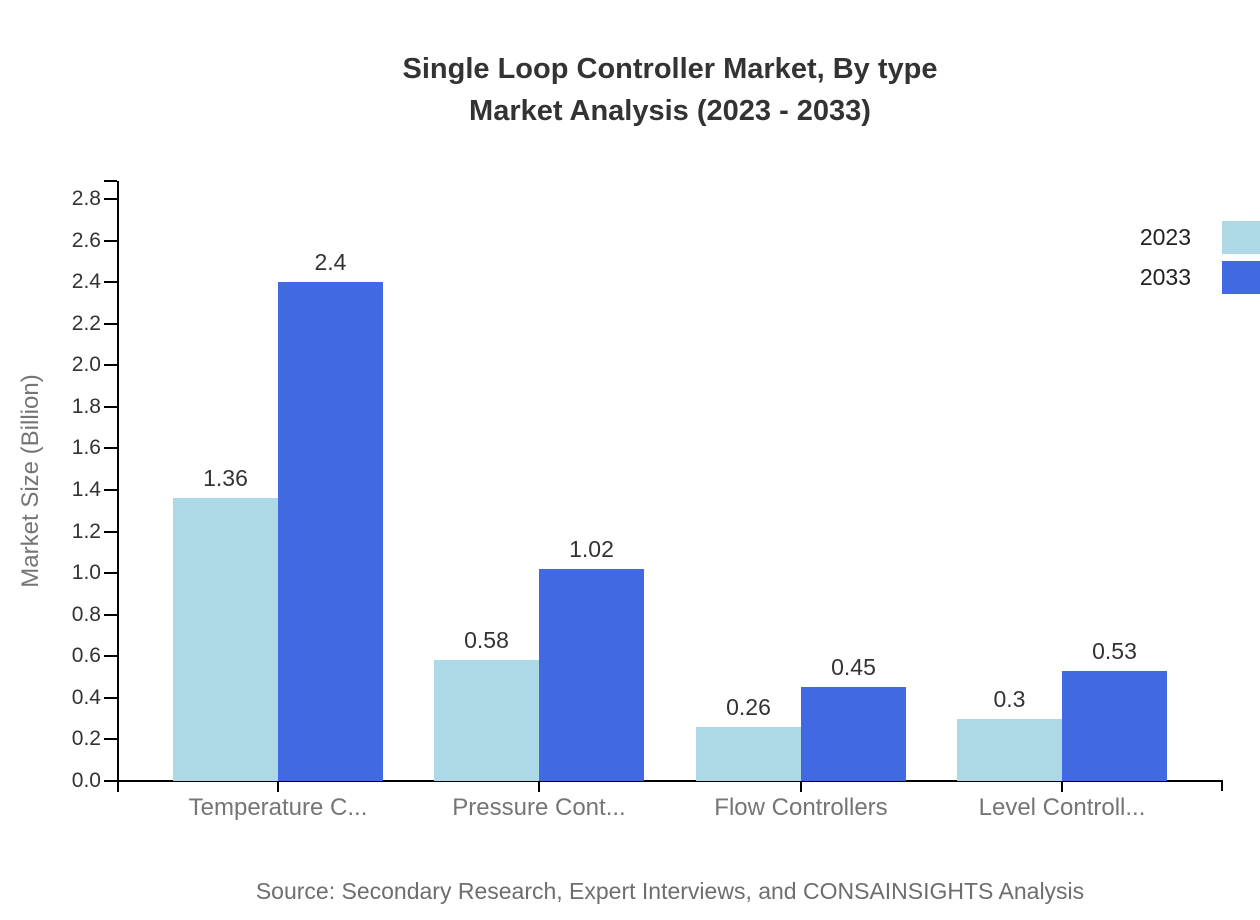 This screenshot has width=1260, height=920. Describe the element at coordinates (1009, 699) in the screenshot. I see `bar-value-label: 0.3` at that location.